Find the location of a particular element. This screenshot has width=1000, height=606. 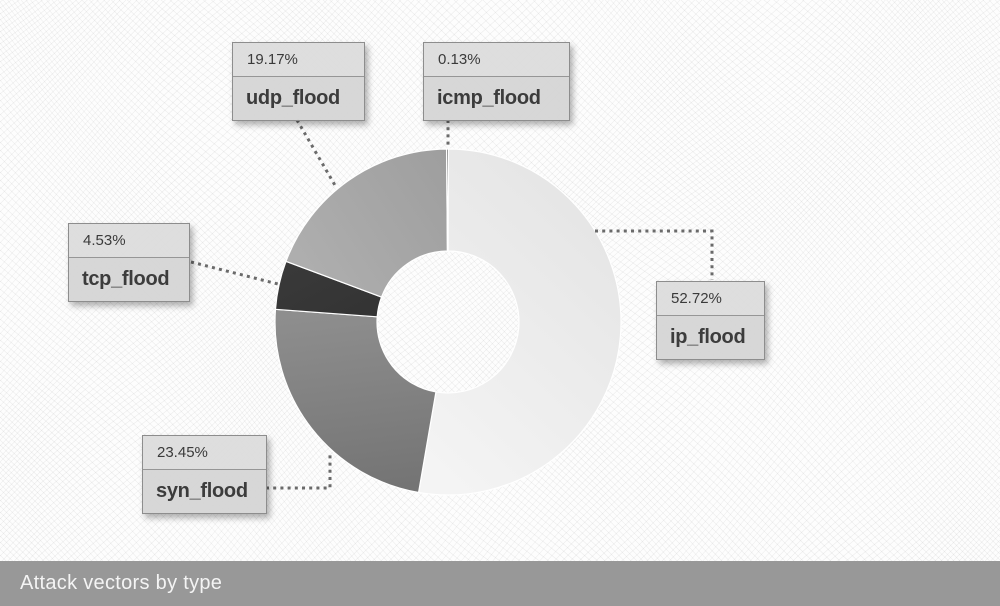

callout-label: syn_flood is located at coordinates (204, 491).